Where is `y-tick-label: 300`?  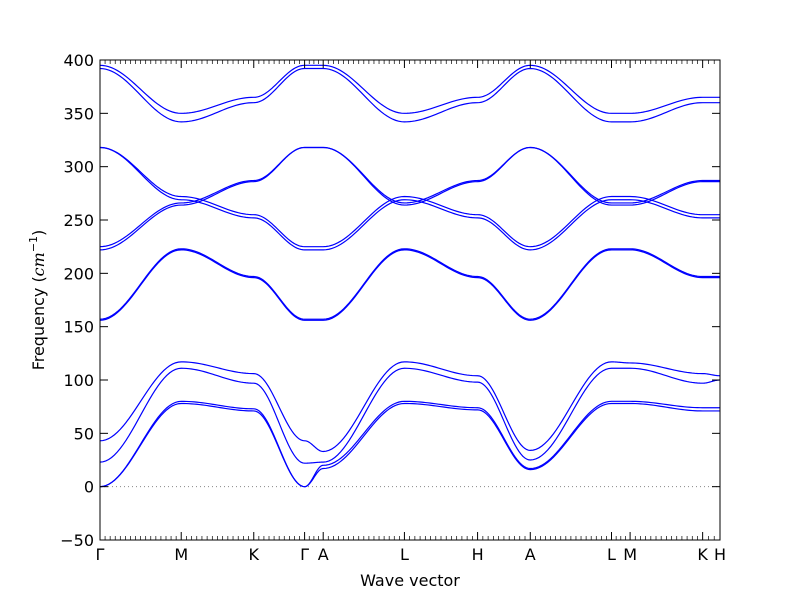
y-tick-label: 300 is located at coordinates (78, 167).